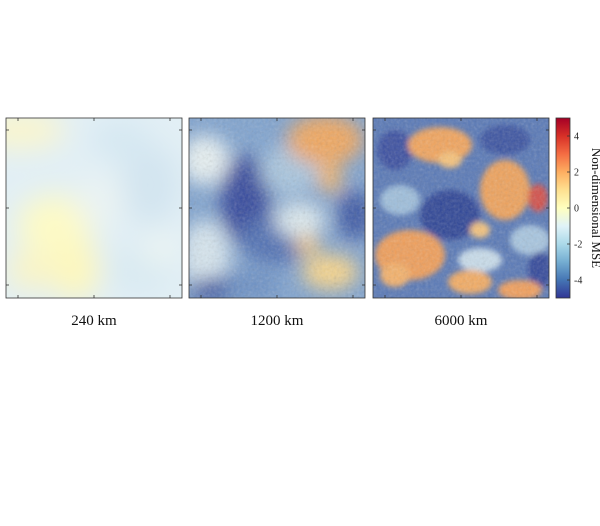 This screenshot has height=526, width=600. Describe the element at coordinates (578, 245) in the screenshot. I see `colorbar-tick-label: -2` at that location.